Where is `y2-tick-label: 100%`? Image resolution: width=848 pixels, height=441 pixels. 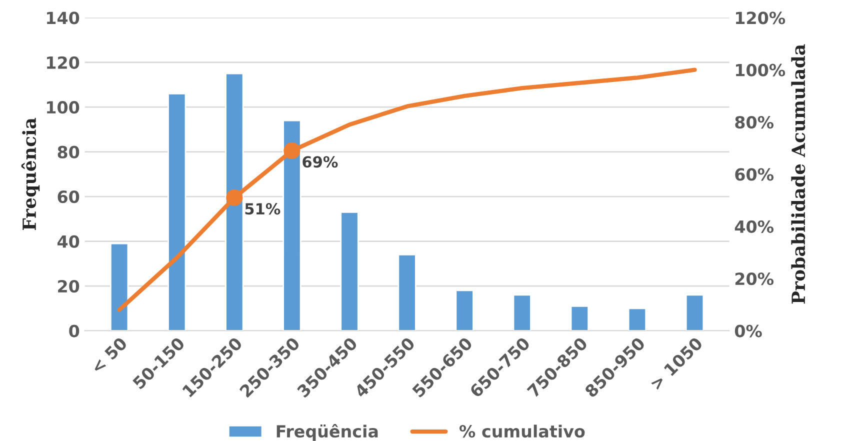
y2-tick-label: 100% is located at coordinates (761, 70).